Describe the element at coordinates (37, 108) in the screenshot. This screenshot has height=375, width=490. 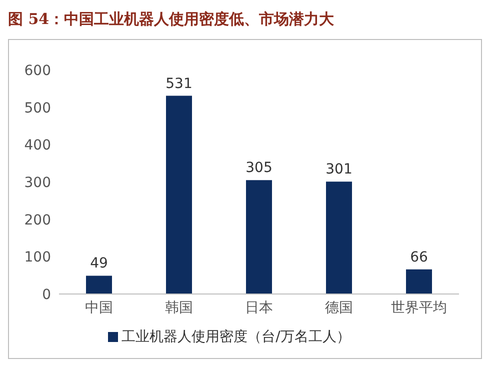
I see `y-tick-label: 500` at that location.